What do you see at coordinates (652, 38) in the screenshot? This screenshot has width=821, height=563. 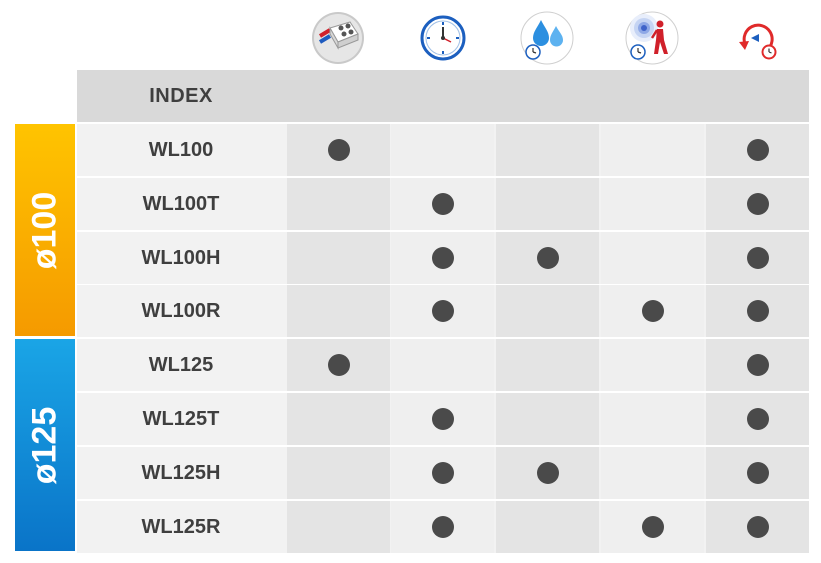 I see `motion-sensor-timer-icon` at bounding box center [652, 38].